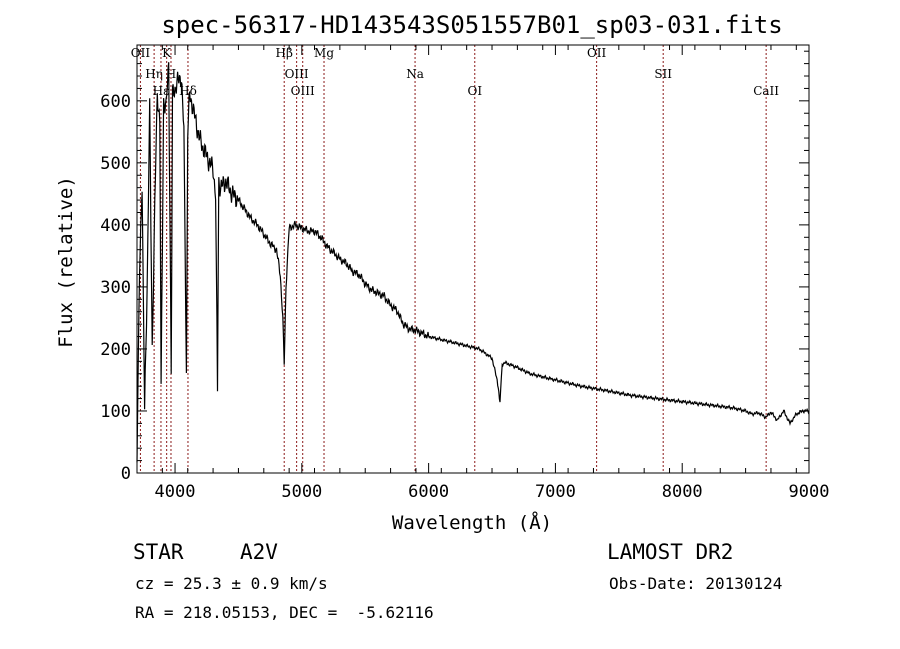 This screenshot has width=900, height=649. I want to click on x-tick-label: 4000, so click(175, 492).